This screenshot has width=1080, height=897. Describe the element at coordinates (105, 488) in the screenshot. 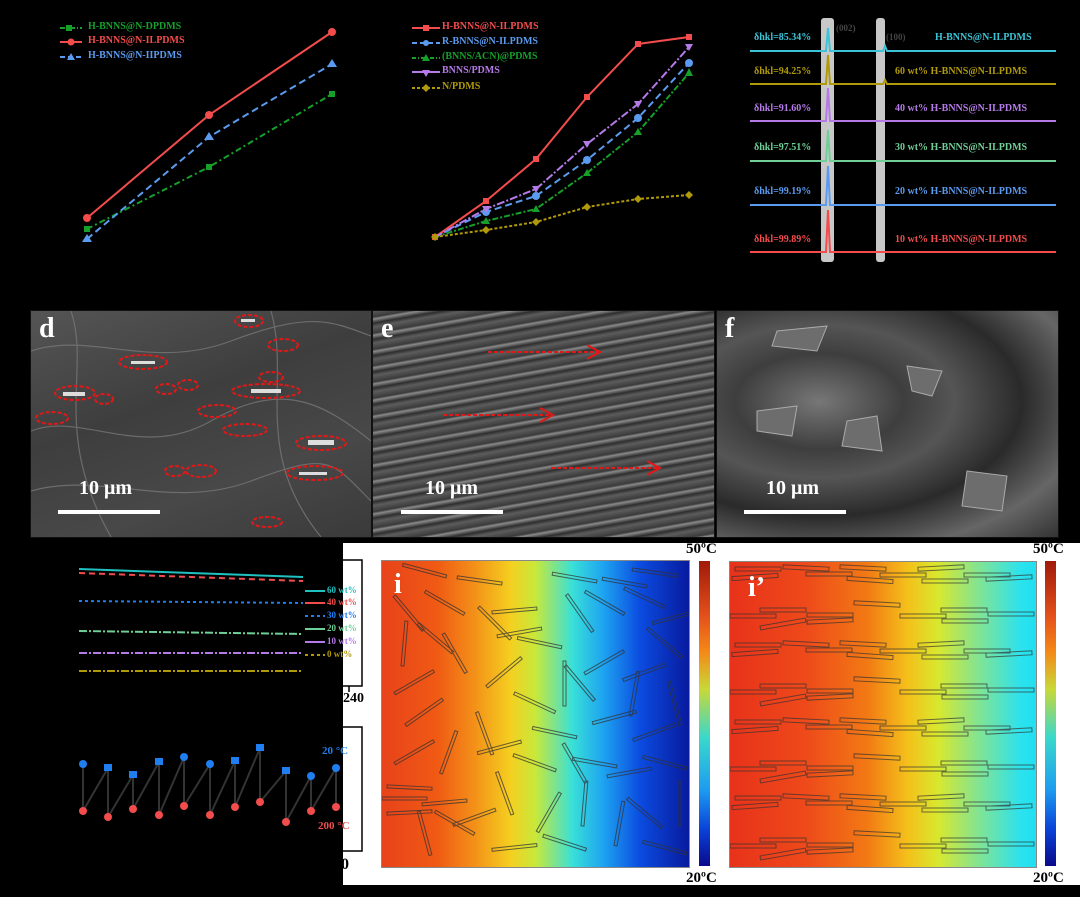

I see `scale-text-d: 10 μm` at that location.